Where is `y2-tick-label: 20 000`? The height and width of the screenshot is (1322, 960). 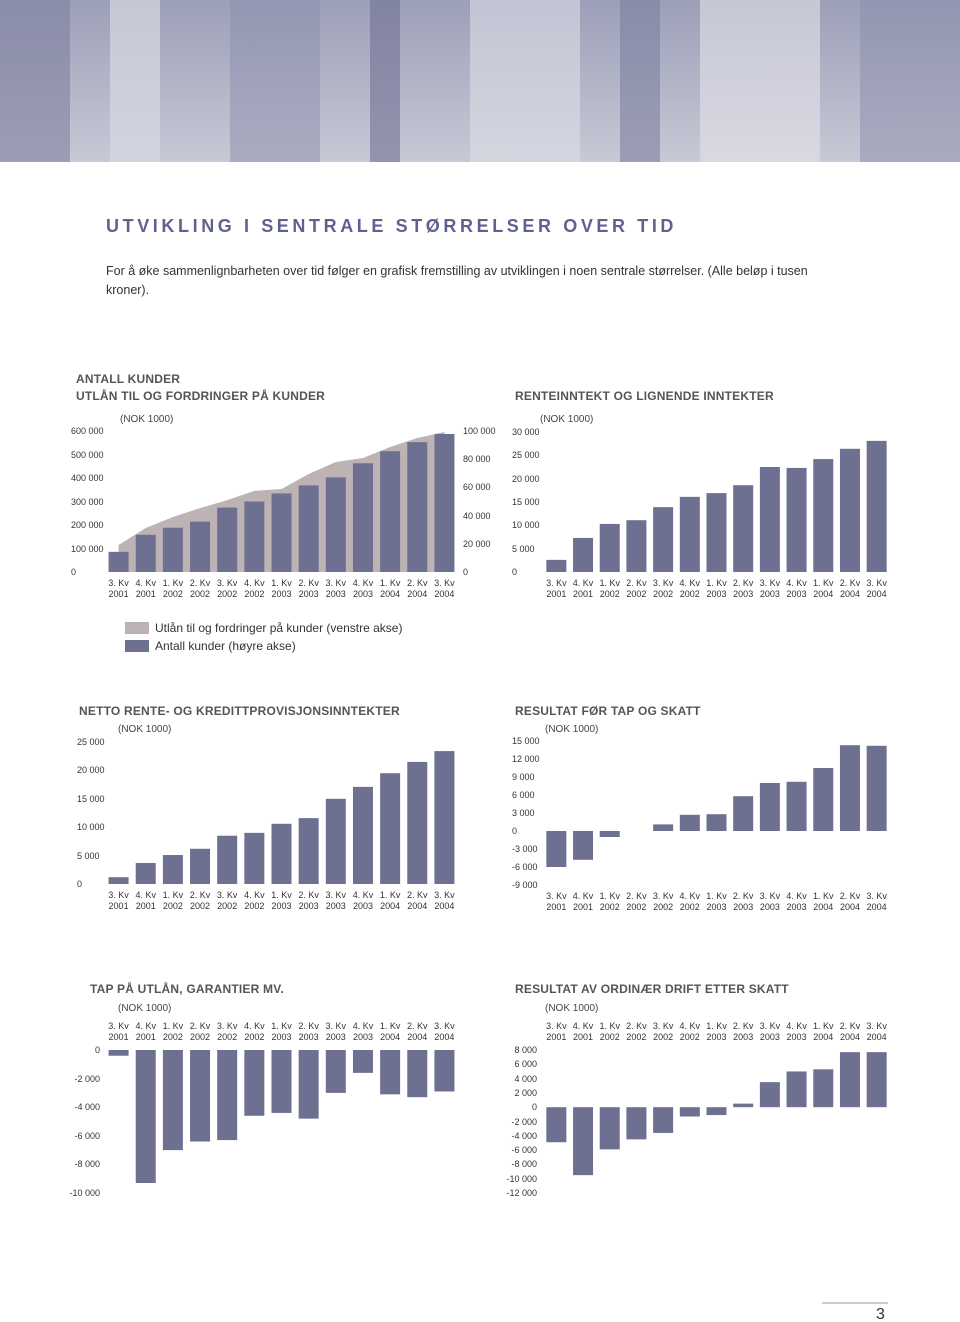
y2-tick-label: 20 000 is located at coordinates (477, 543).